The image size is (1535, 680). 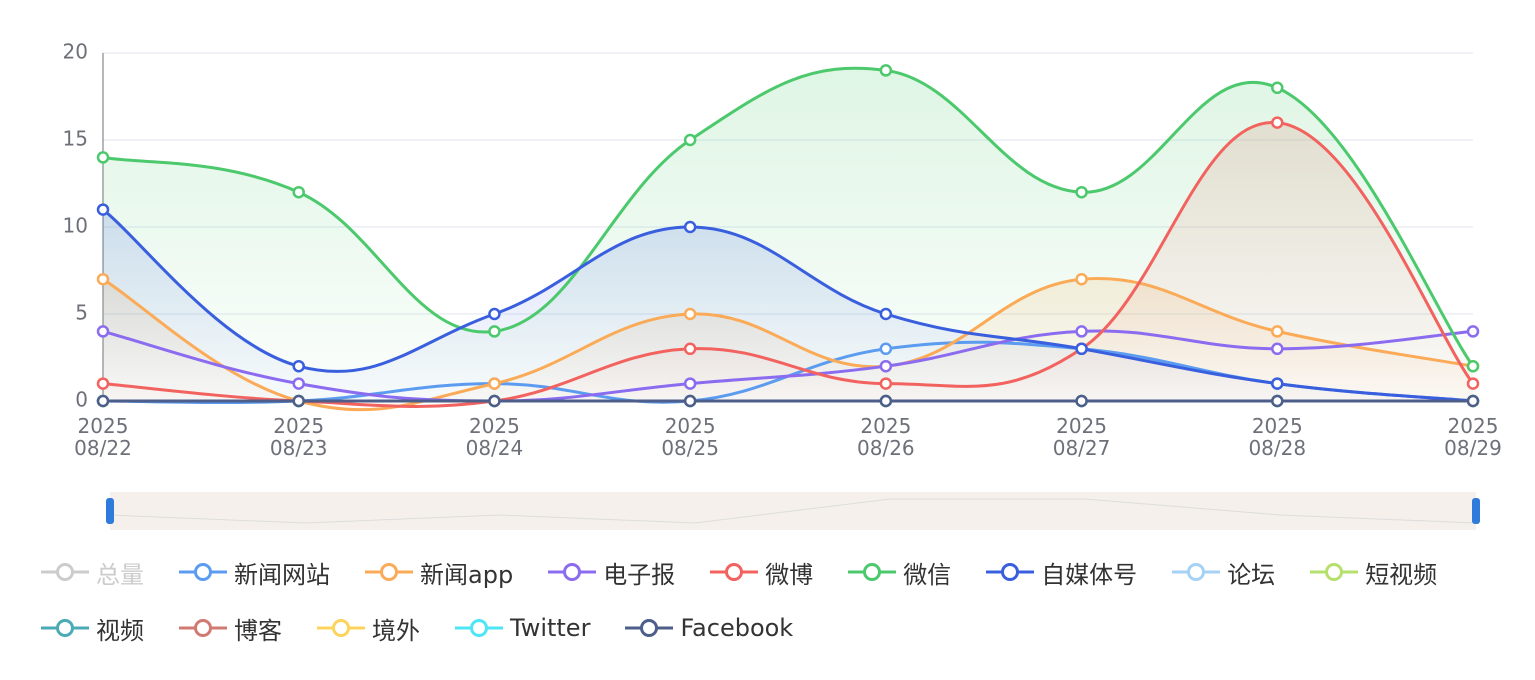 What do you see at coordinates (120, 574) in the screenshot?
I see `legend-label: 总量` at bounding box center [120, 574].